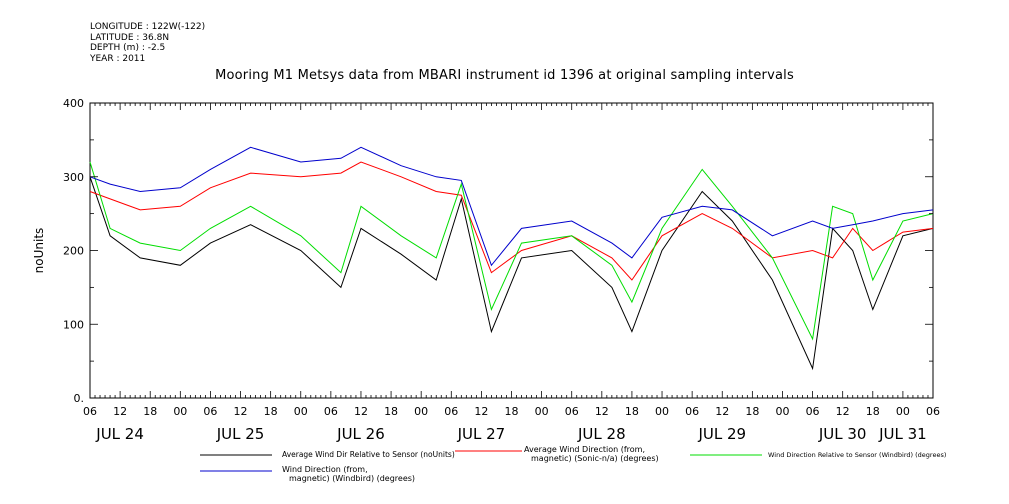 The image size is (1009, 504). I want to click on latitude-text: LATITUDE : 36.8N, so click(130, 37).